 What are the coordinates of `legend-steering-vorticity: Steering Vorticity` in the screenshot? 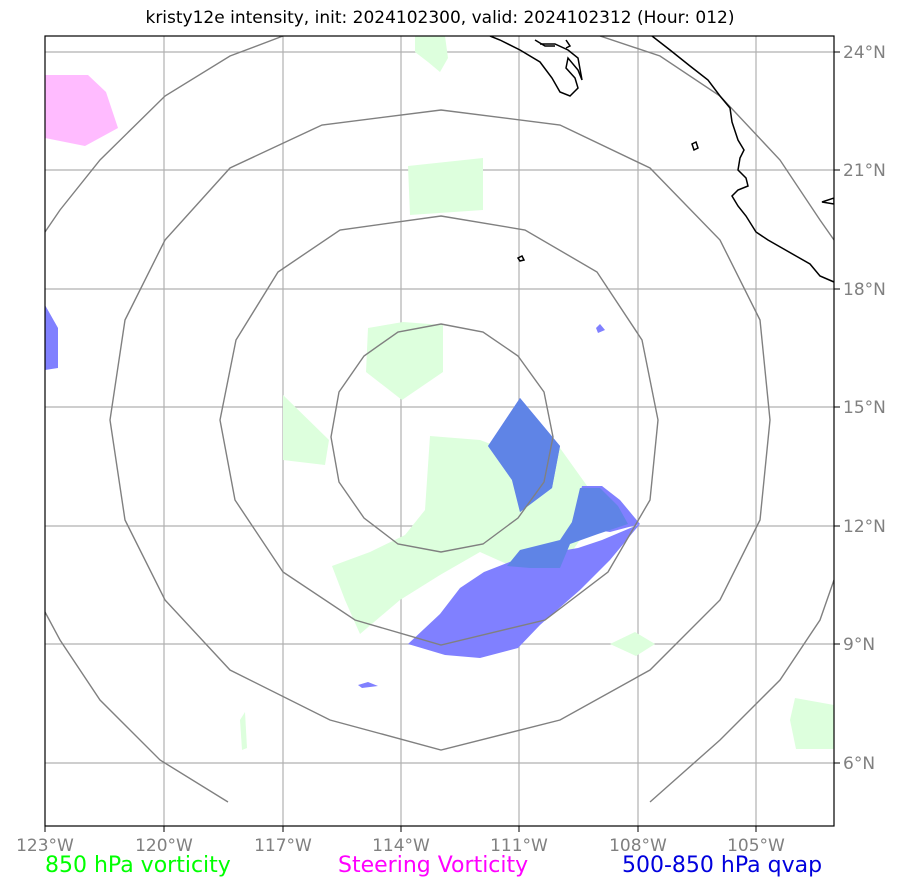 It's located at (433, 865).